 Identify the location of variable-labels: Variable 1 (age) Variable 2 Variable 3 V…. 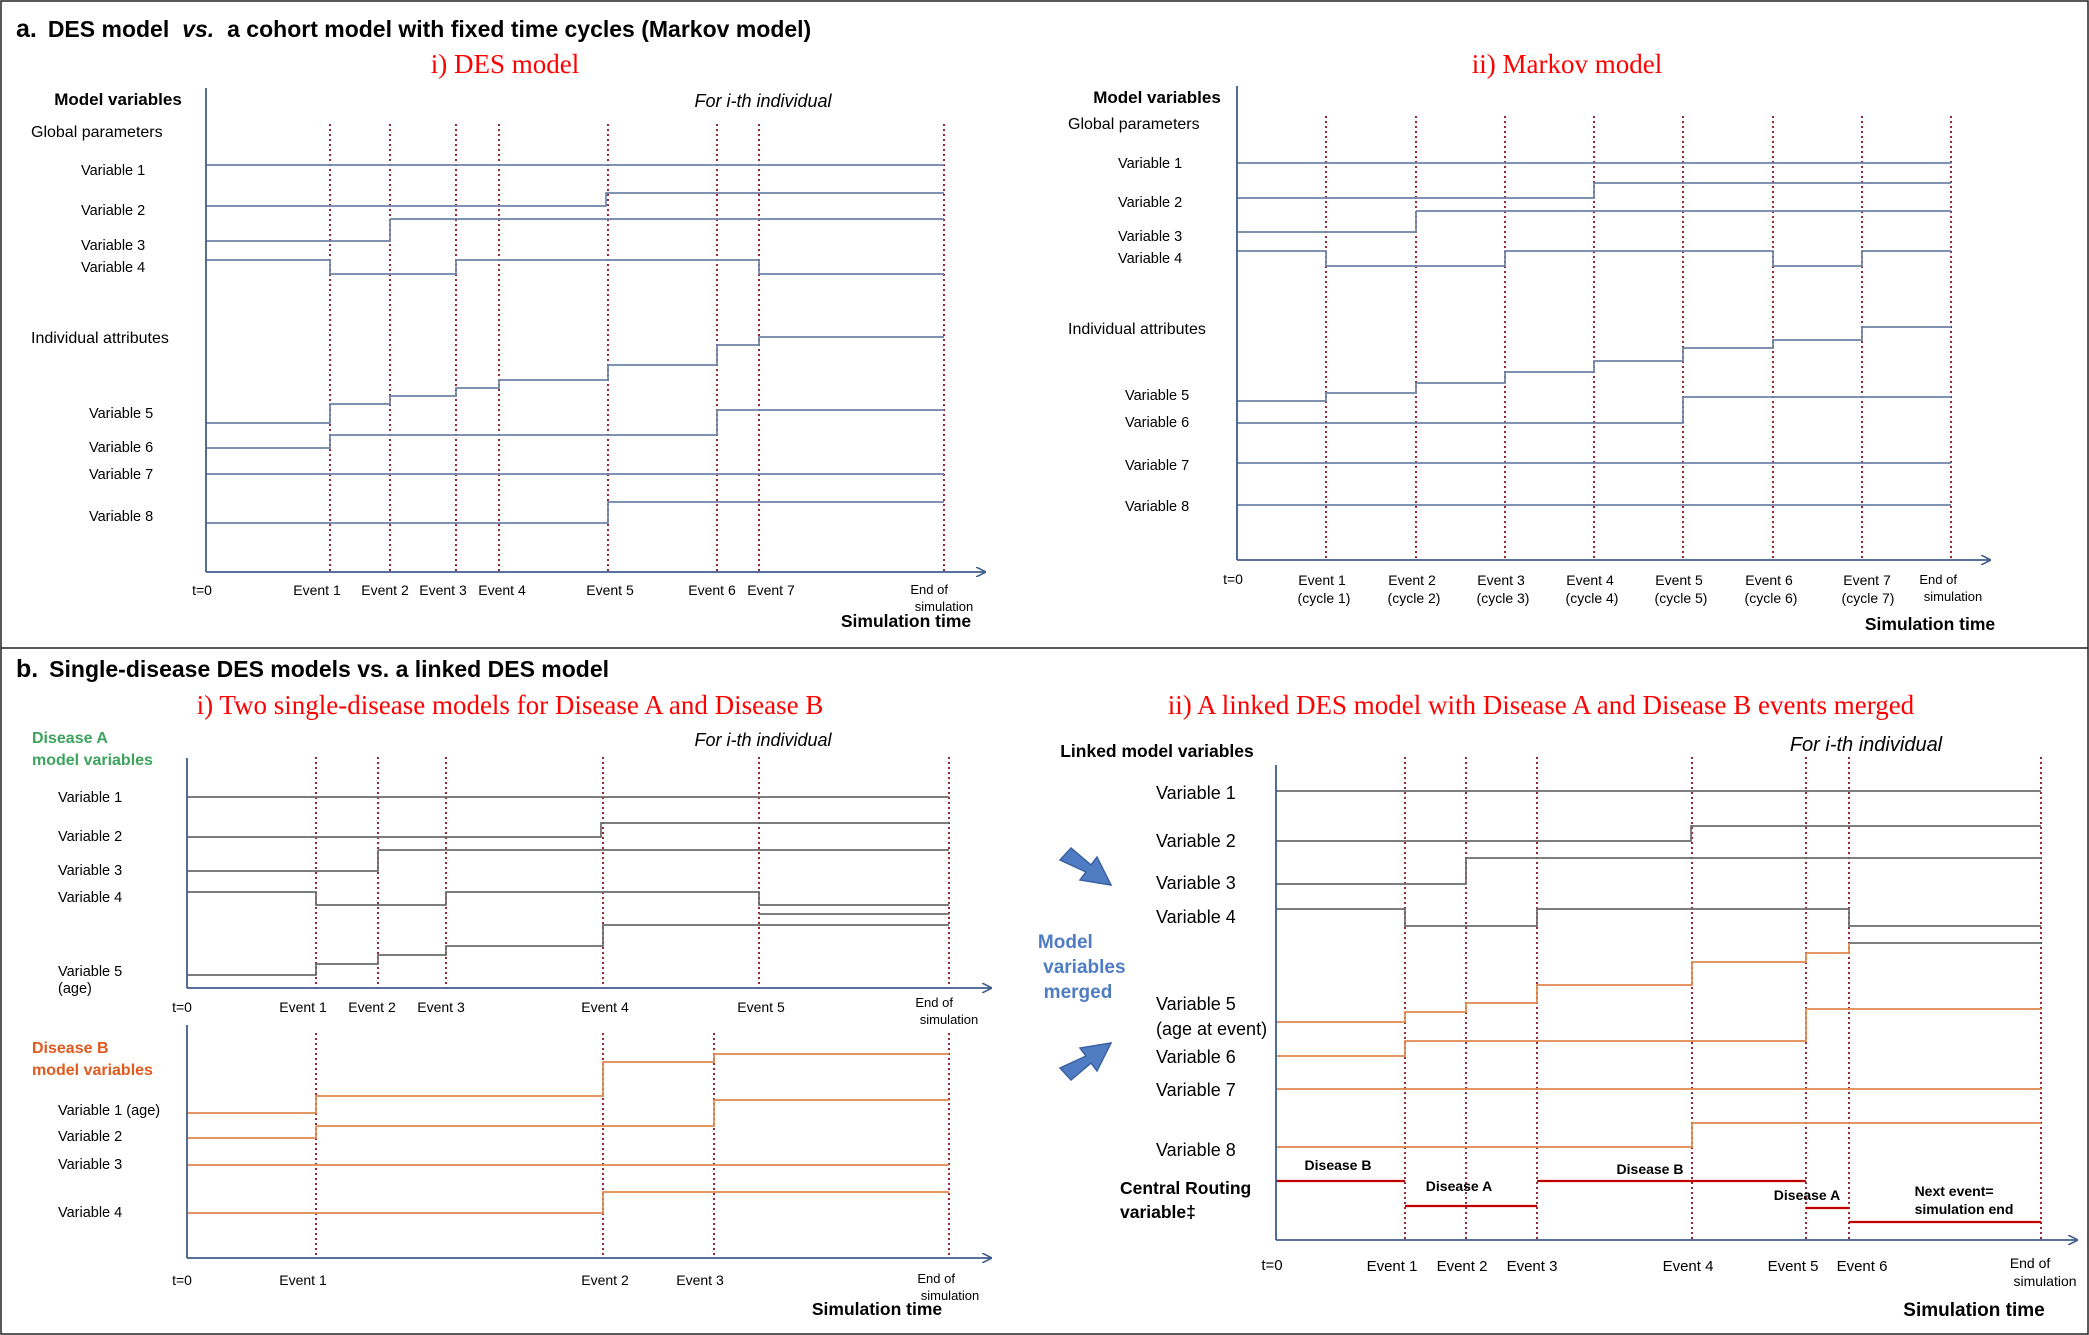
(109, 1162).